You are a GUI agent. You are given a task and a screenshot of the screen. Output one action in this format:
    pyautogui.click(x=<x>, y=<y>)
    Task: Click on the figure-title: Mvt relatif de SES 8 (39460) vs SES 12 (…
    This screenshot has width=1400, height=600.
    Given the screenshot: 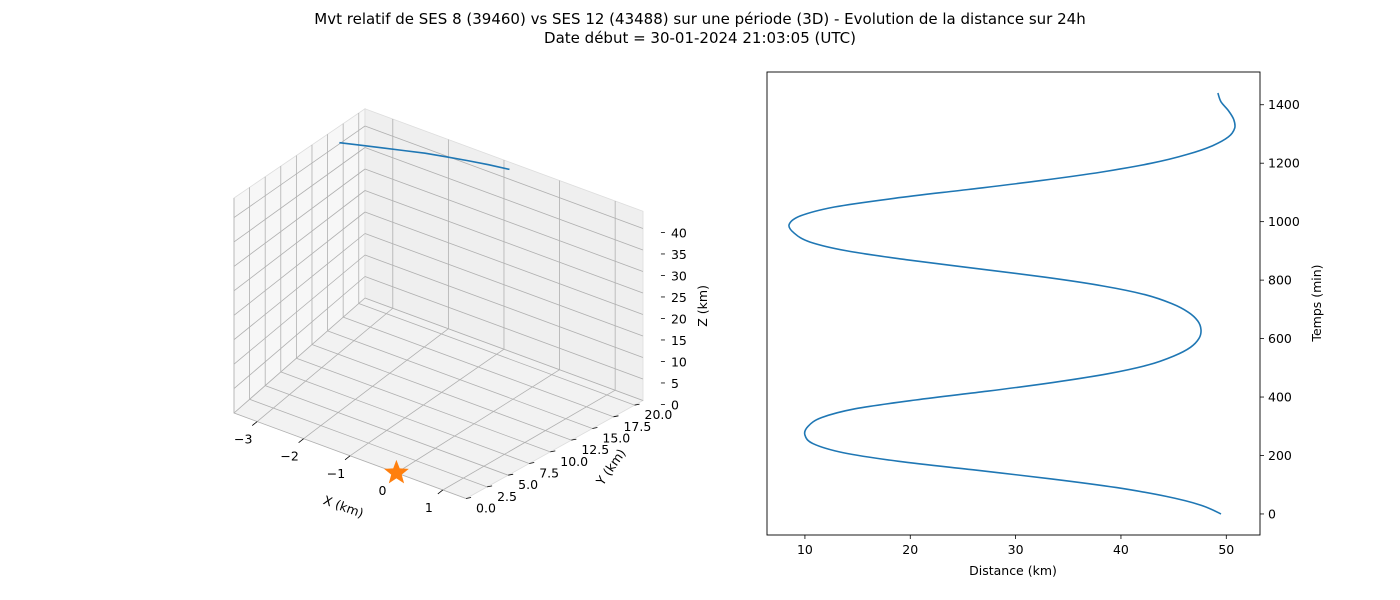 What is the action you would take?
    pyautogui.click(x=700, y=19)
    